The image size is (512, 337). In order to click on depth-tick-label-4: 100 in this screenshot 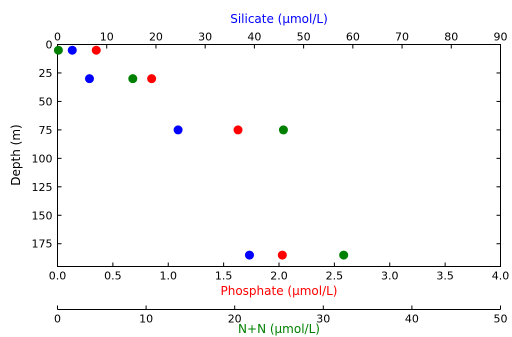, I will do `click(42, 158)`.